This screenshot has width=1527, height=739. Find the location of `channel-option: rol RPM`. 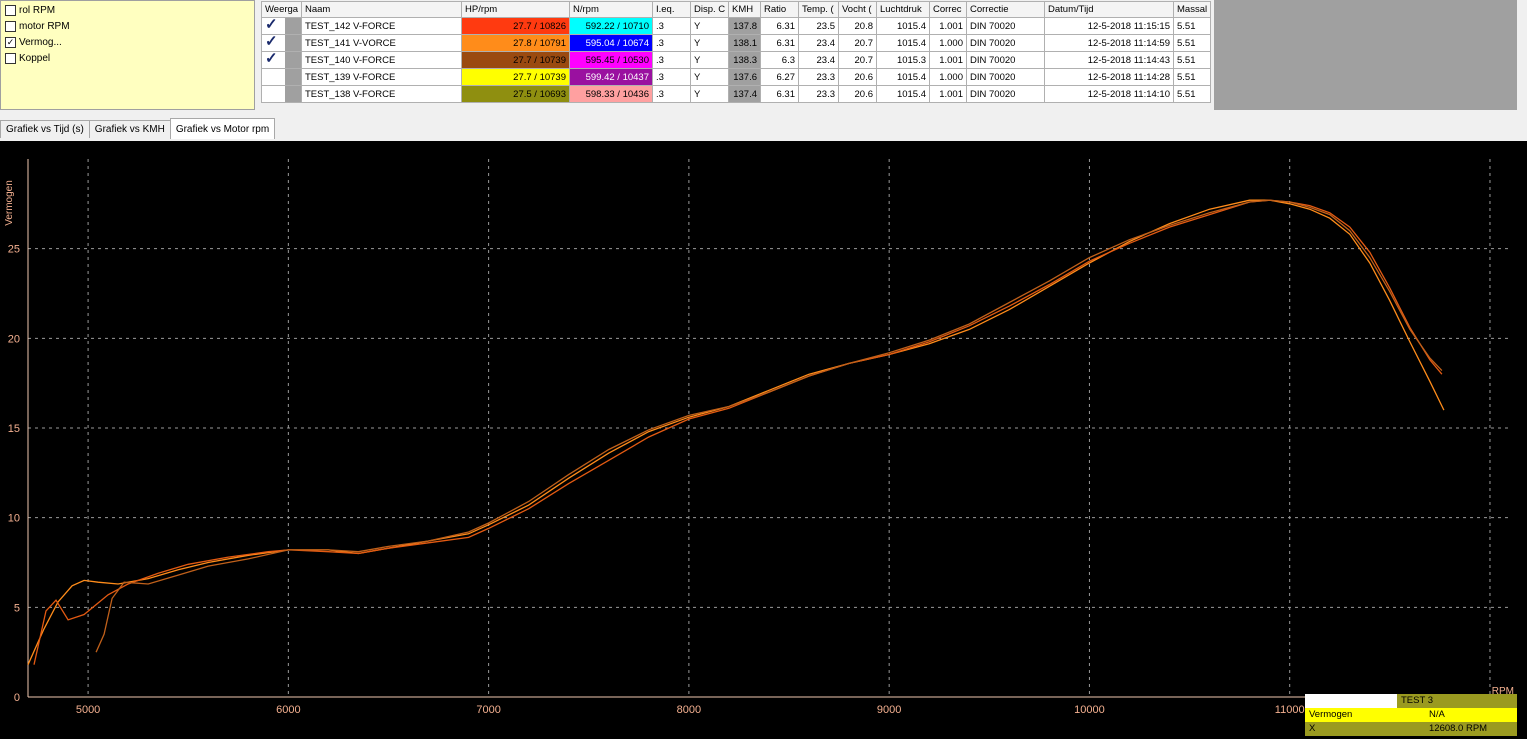

channel-option: rol RPM is located at coordinates (30, 10).